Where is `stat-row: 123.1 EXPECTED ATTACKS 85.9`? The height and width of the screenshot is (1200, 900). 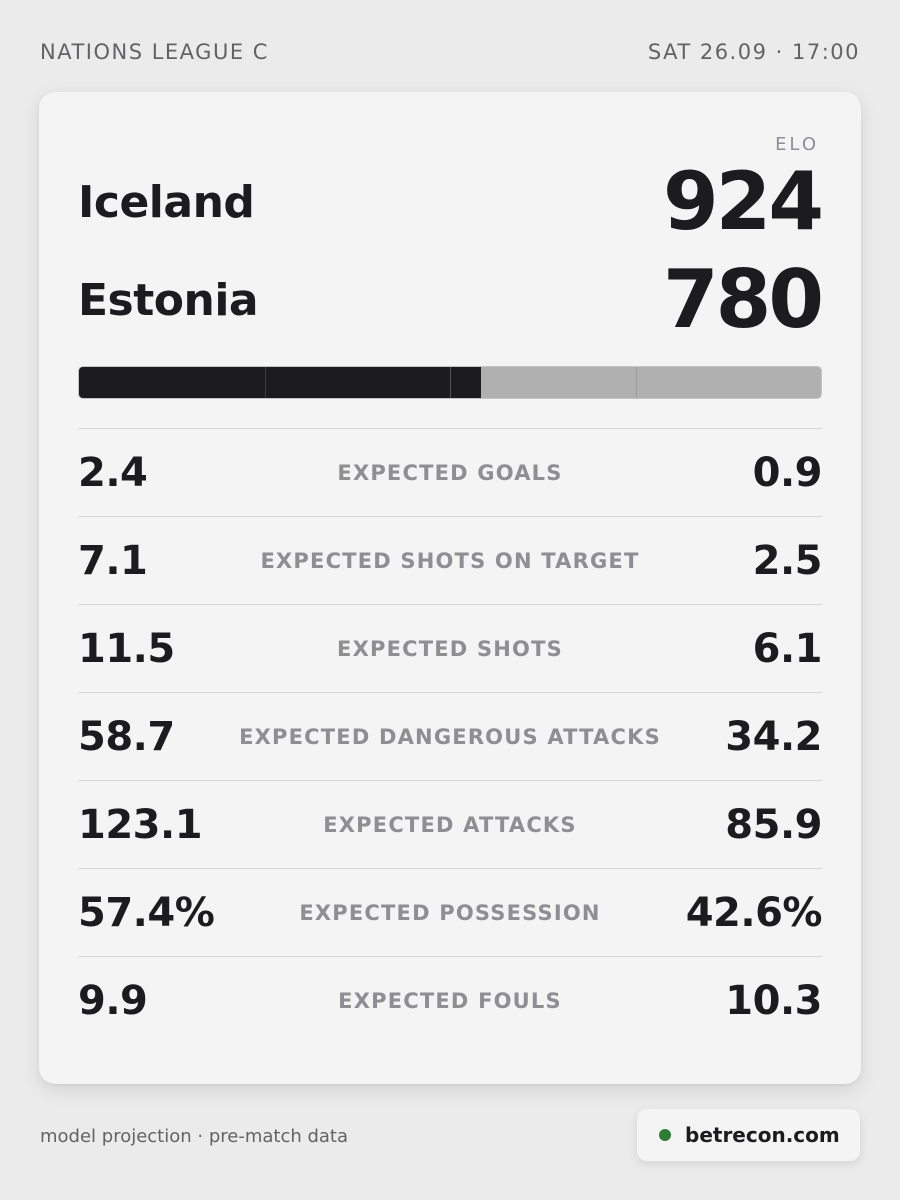 stat-row: 123.1 EXPECTED ATTACKS 85.9 is located at coordinates (450, 824).